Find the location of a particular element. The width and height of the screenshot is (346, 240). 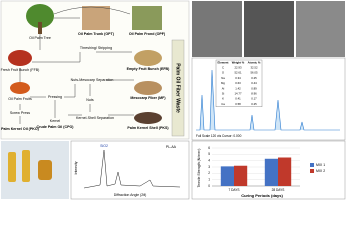

edx-cell: 0.89 is located at coordinates (254, 88).